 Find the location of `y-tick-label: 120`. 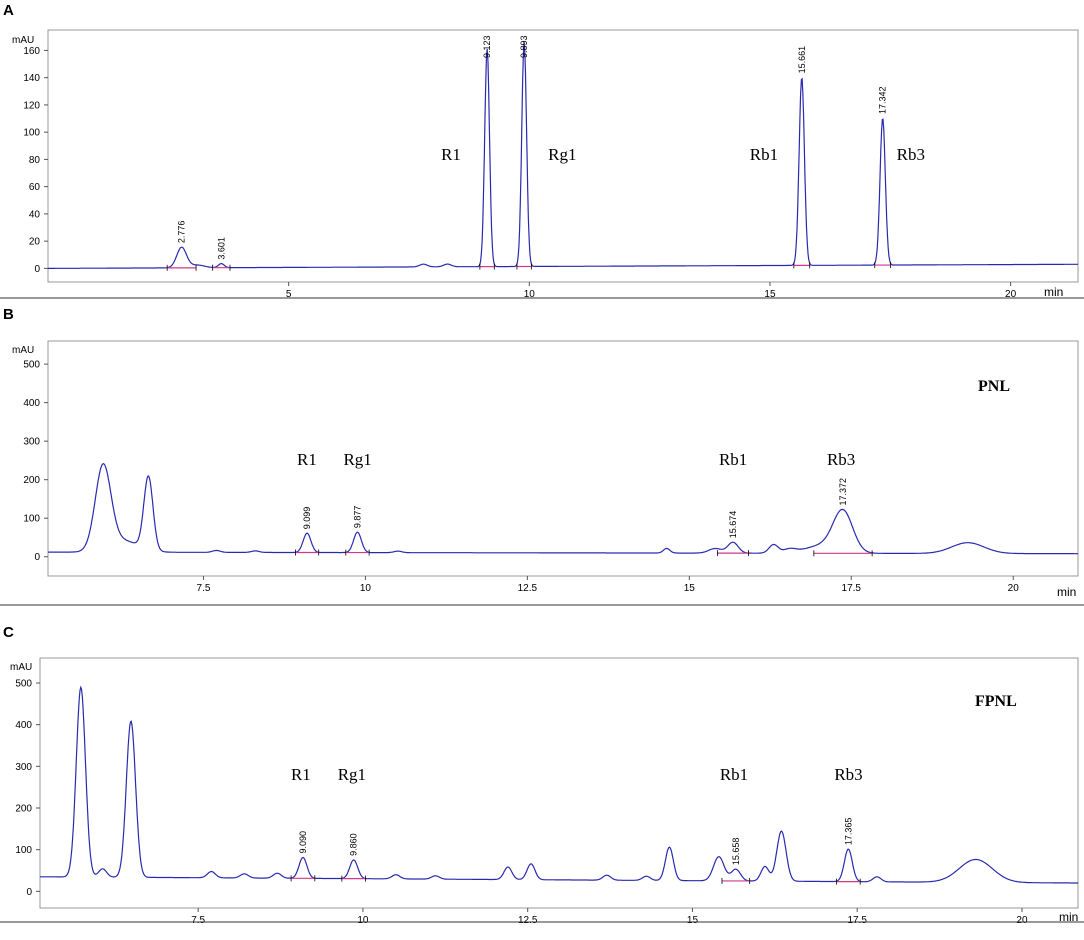

y-tick-label: 120 is located at coordinates (31, 105).